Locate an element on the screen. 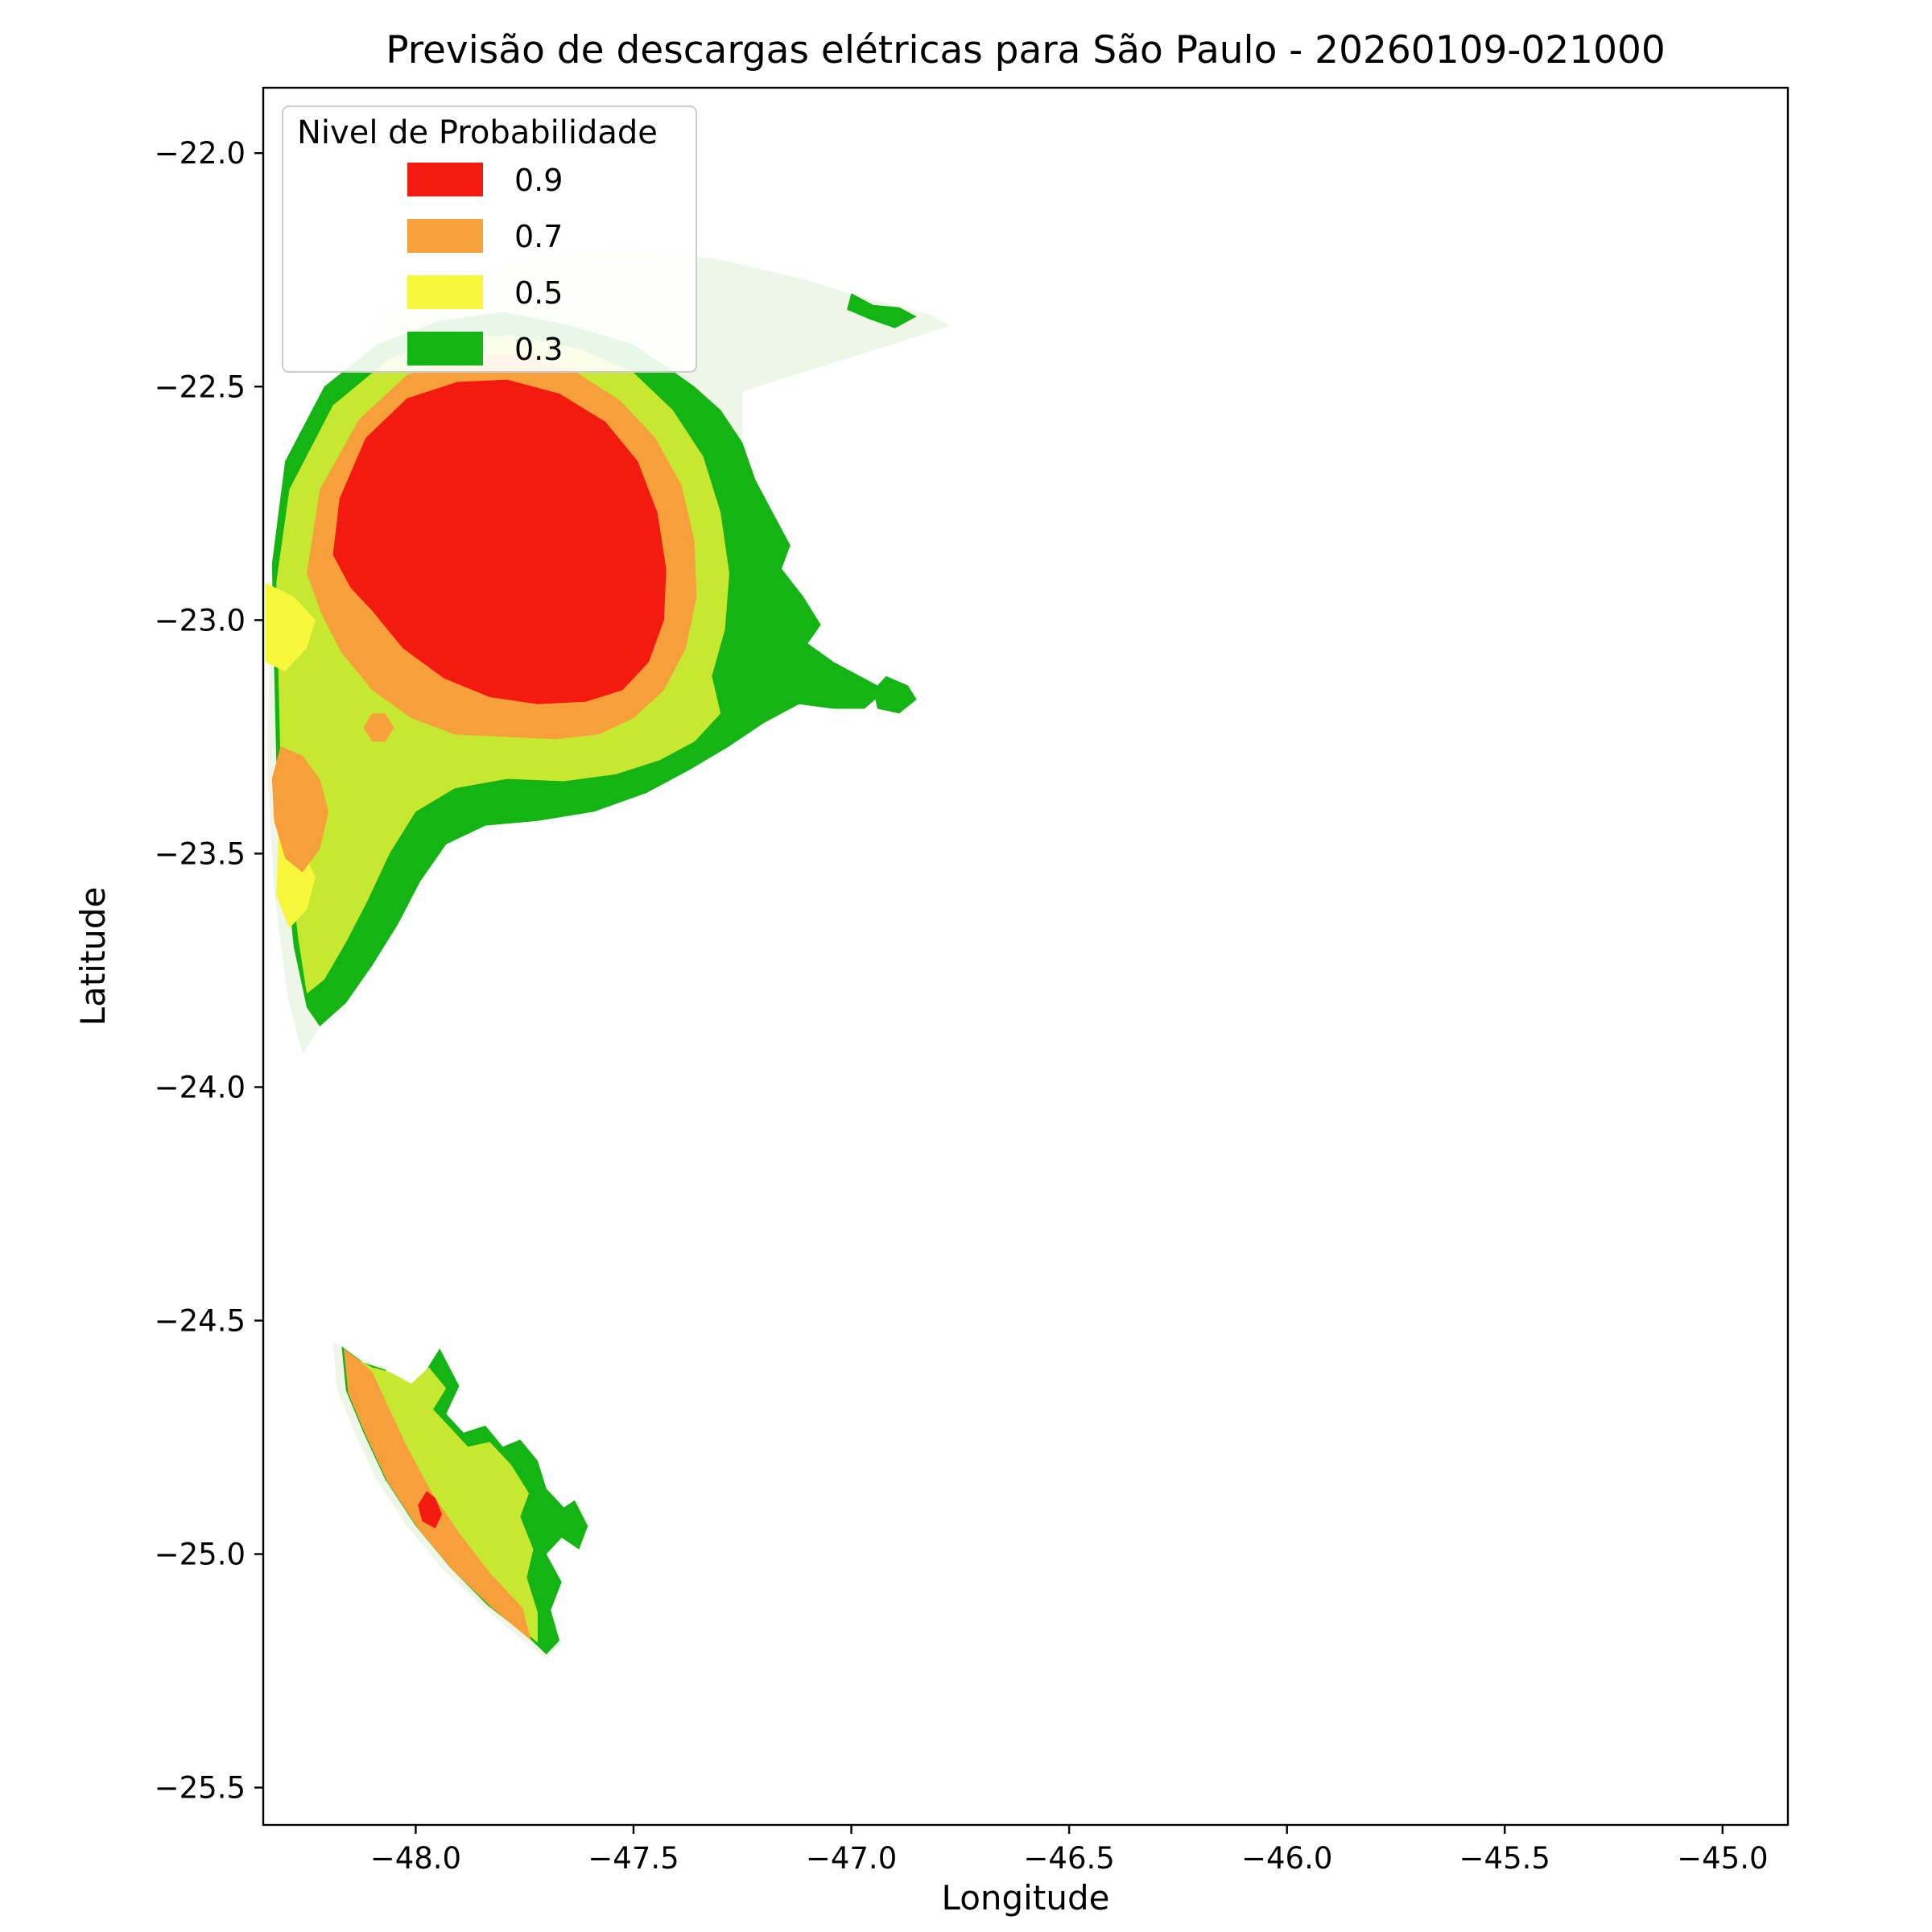  y-tick-label: −22.0 is located at coordinates (200, 153).